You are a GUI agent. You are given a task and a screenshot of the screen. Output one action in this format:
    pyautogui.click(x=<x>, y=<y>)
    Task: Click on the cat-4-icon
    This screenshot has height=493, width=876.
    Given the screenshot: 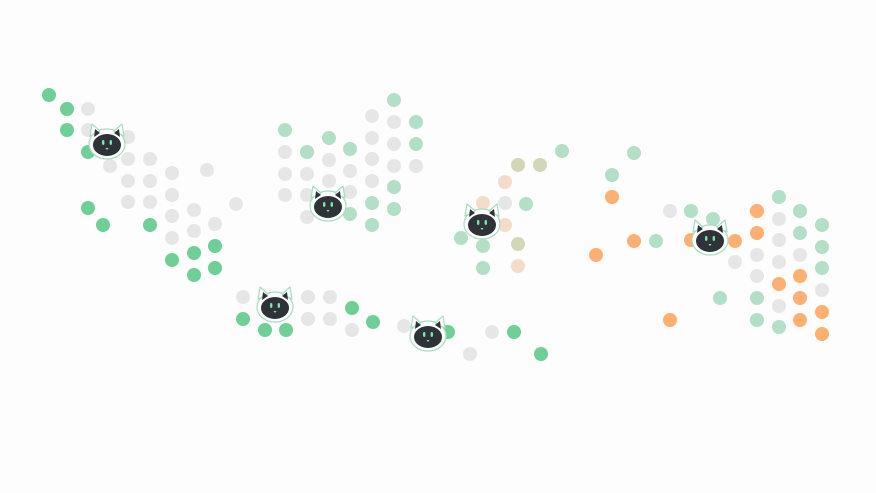 What is the action you would take?
    pyautogui.click(x=428, y=333)
    